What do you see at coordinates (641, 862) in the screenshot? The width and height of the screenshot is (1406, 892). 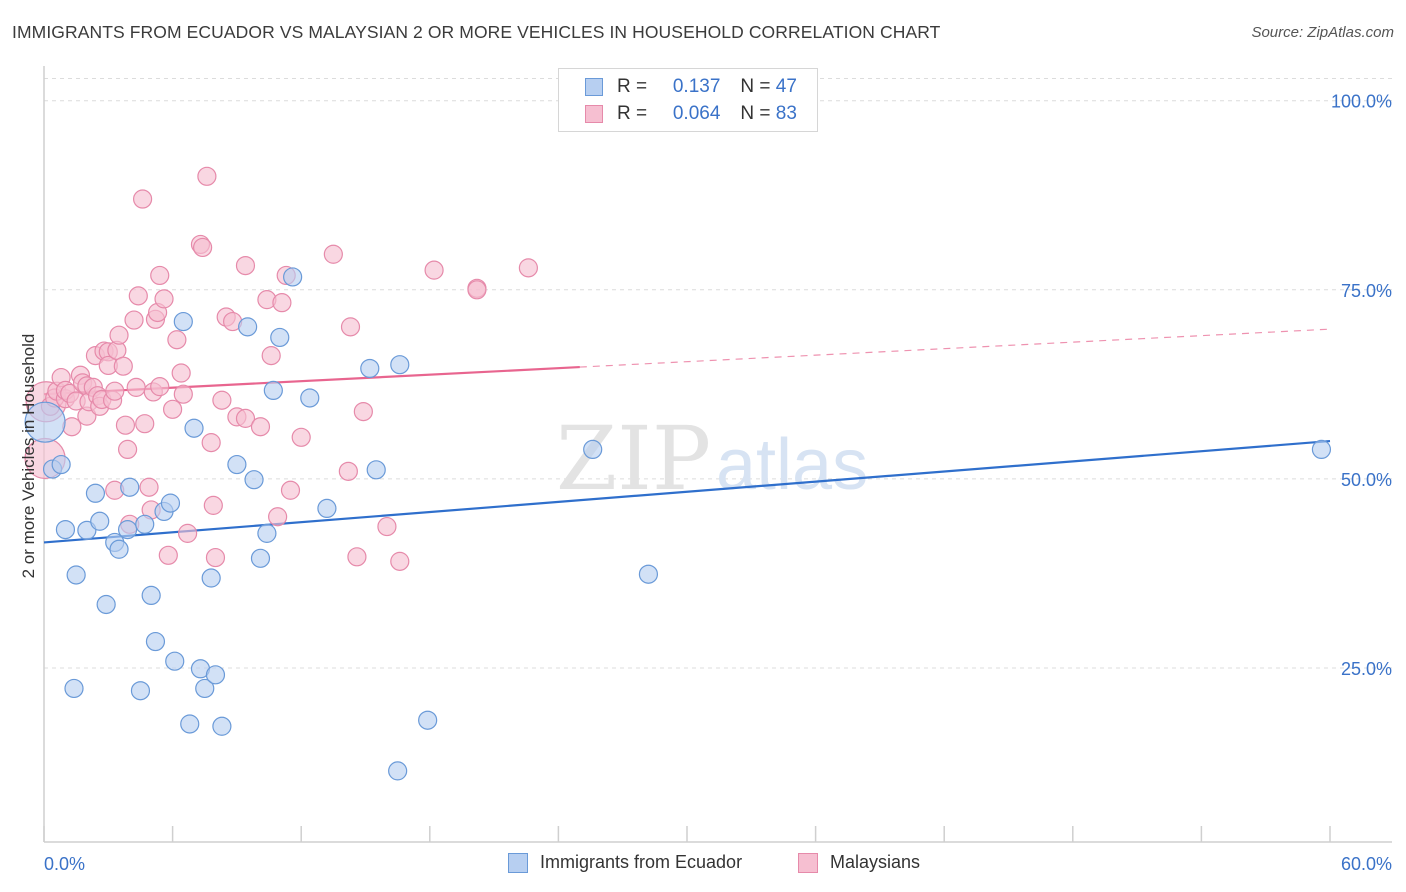 I see `legend-label: Immigrants from Ecuador` at bounding box center [641, 862].